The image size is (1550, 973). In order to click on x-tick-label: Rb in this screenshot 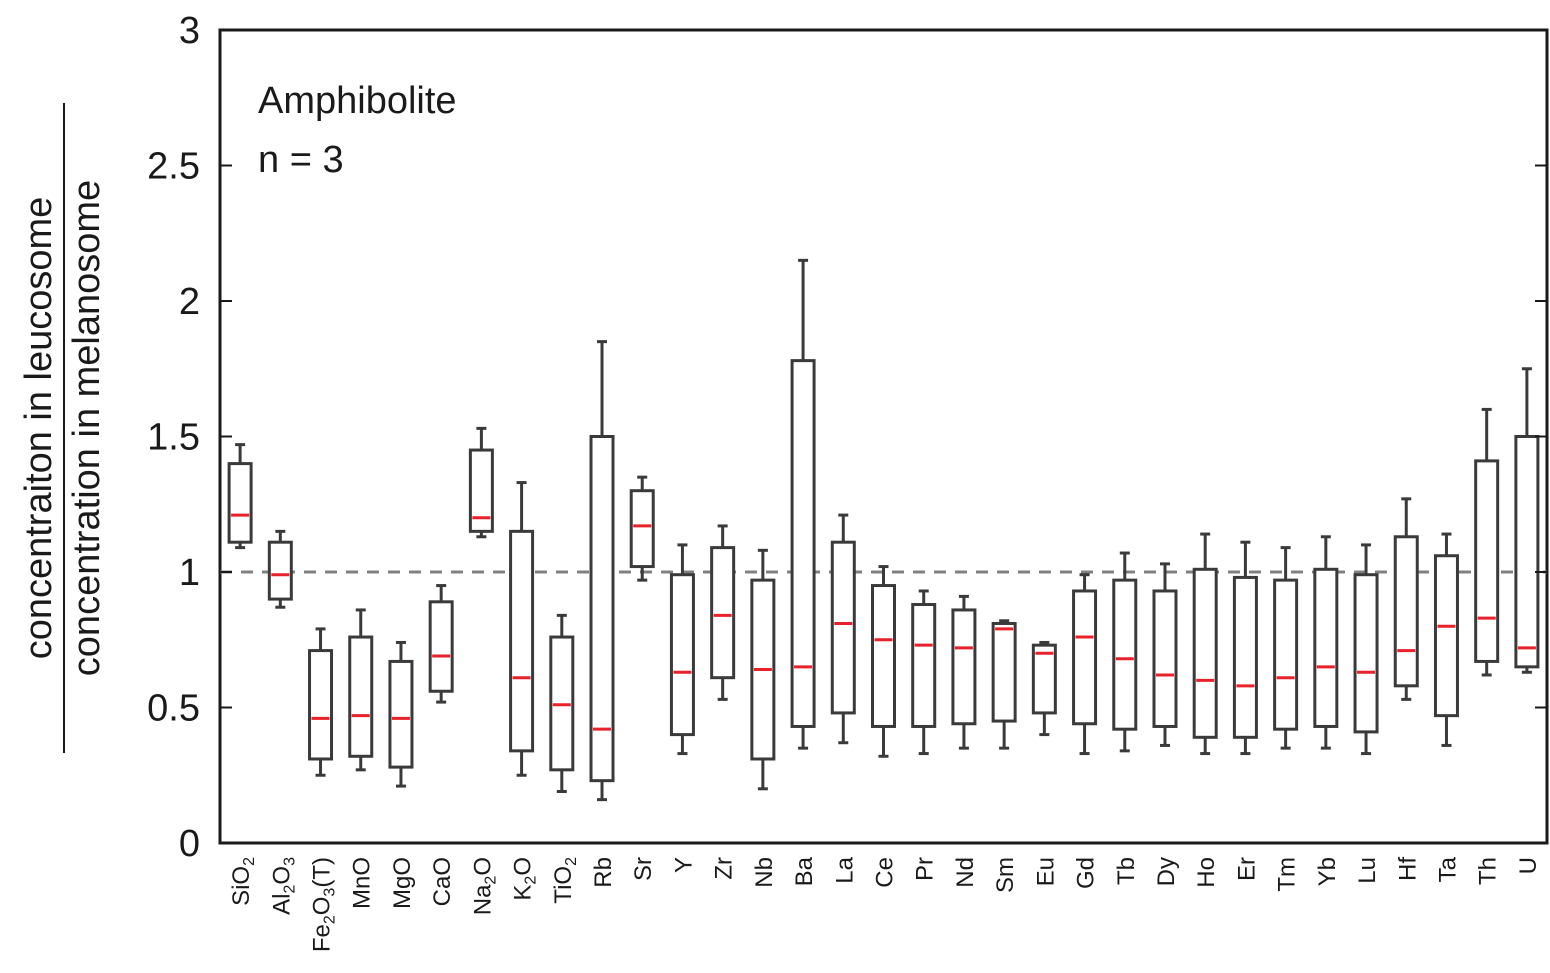, I will do `click(603, 872)`.